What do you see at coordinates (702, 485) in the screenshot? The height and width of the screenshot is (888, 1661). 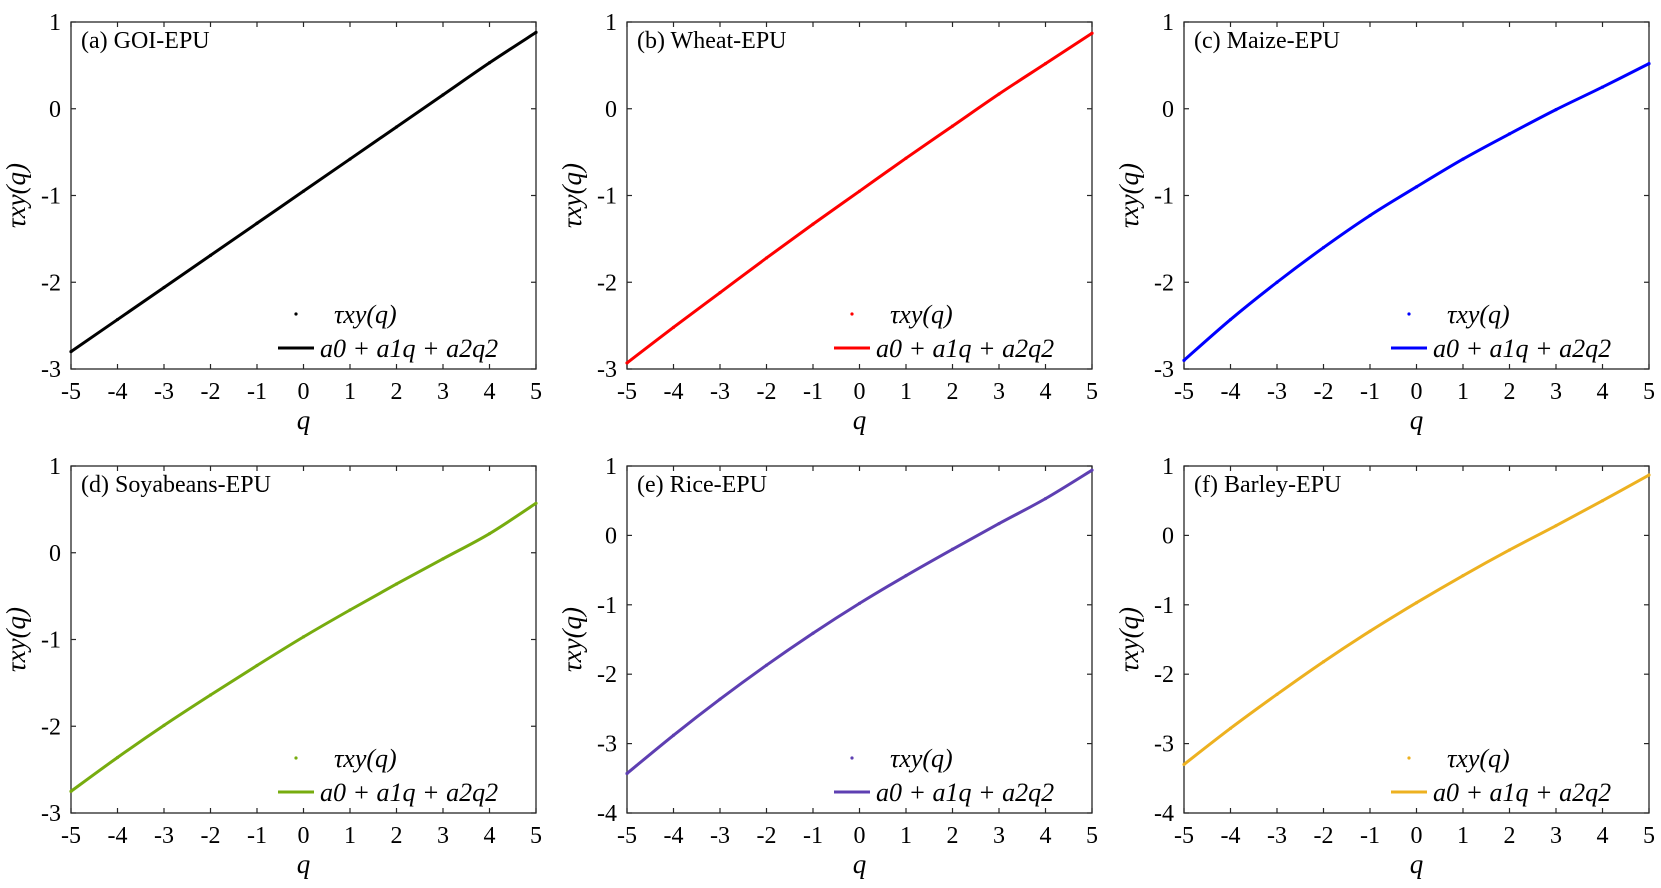 I see `panel-title: (e) Rice-EPU` at bounding box center [702, 485].